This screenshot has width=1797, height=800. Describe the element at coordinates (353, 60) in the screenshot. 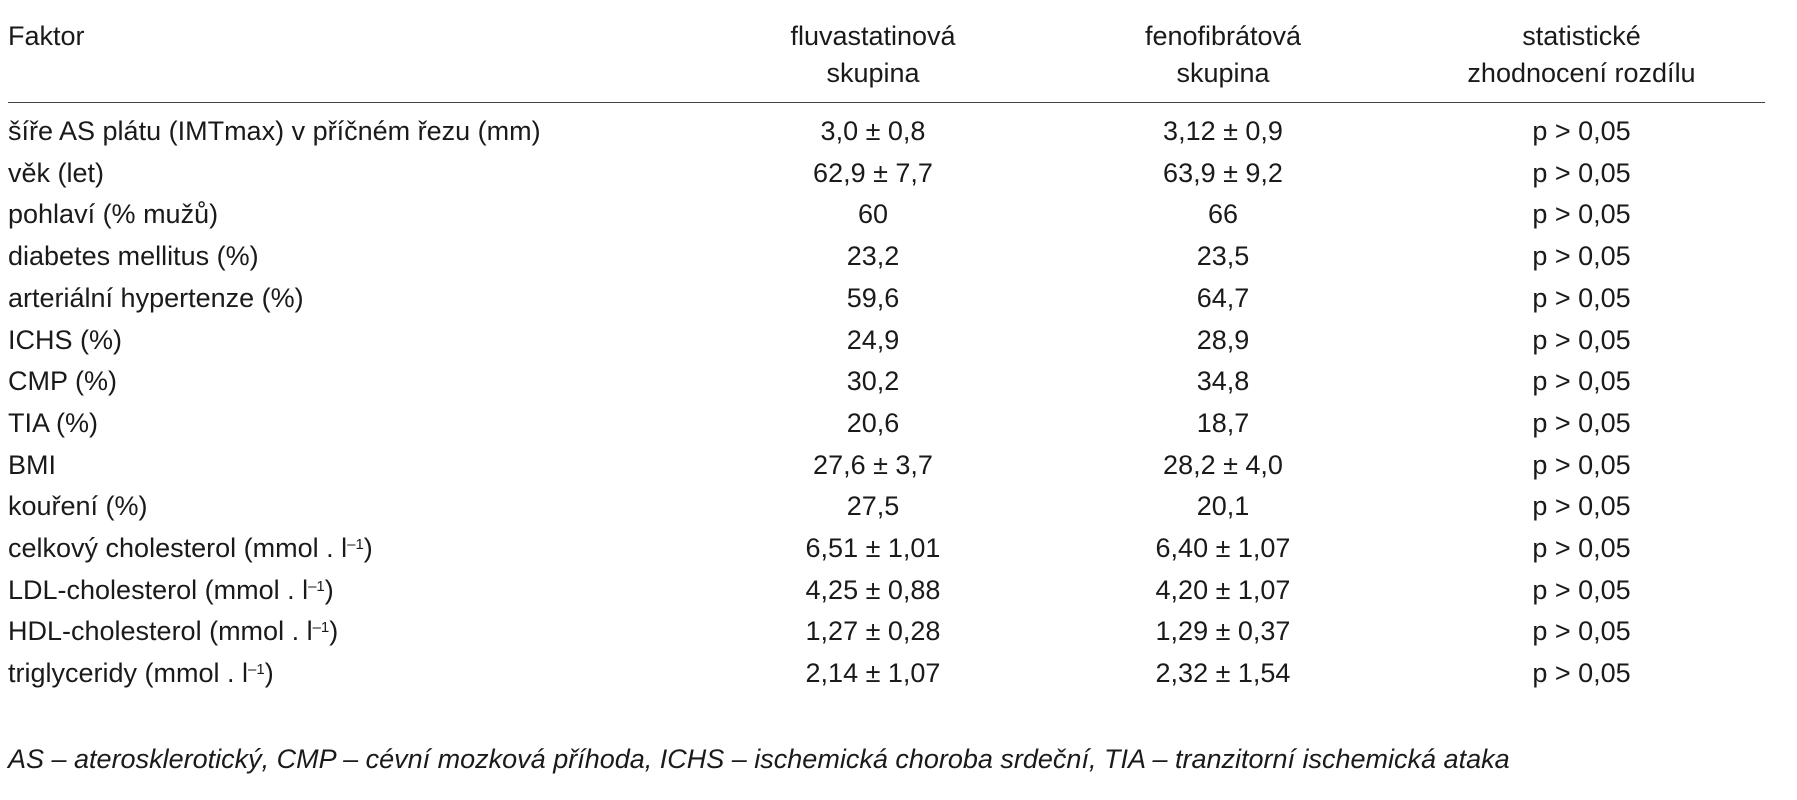

I see `header-factor: Faktor` at that location.